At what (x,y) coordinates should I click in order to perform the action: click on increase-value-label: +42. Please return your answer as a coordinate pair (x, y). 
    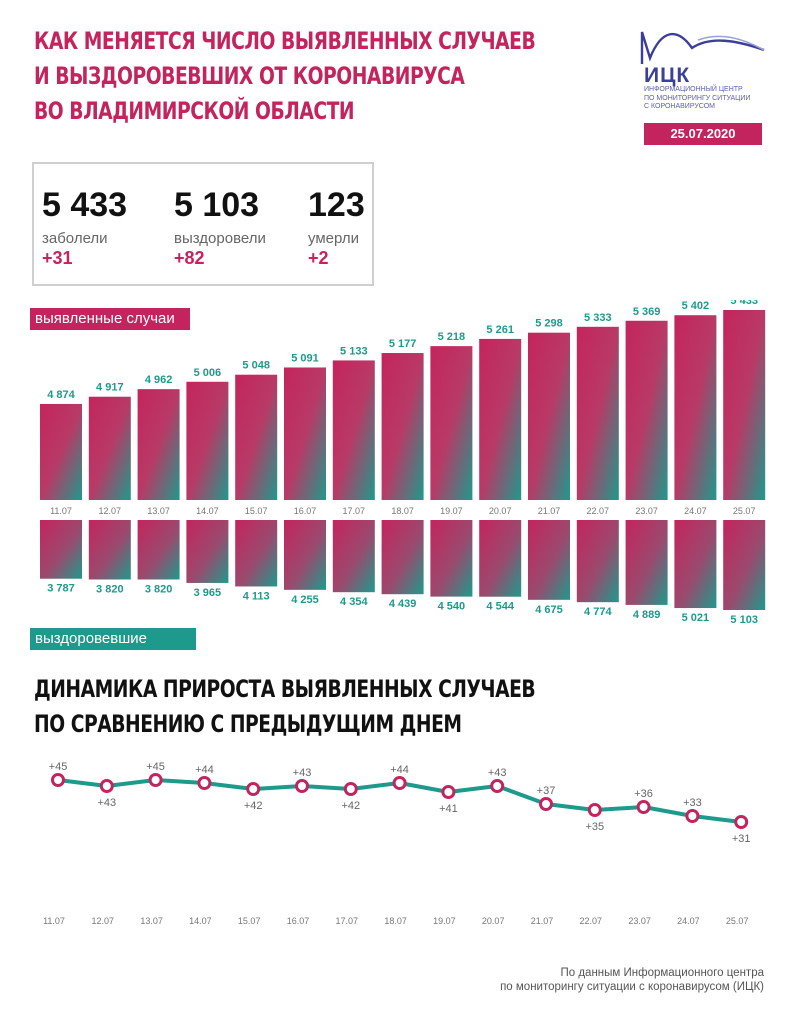
    Looking at the image, I should click on (253, 806).